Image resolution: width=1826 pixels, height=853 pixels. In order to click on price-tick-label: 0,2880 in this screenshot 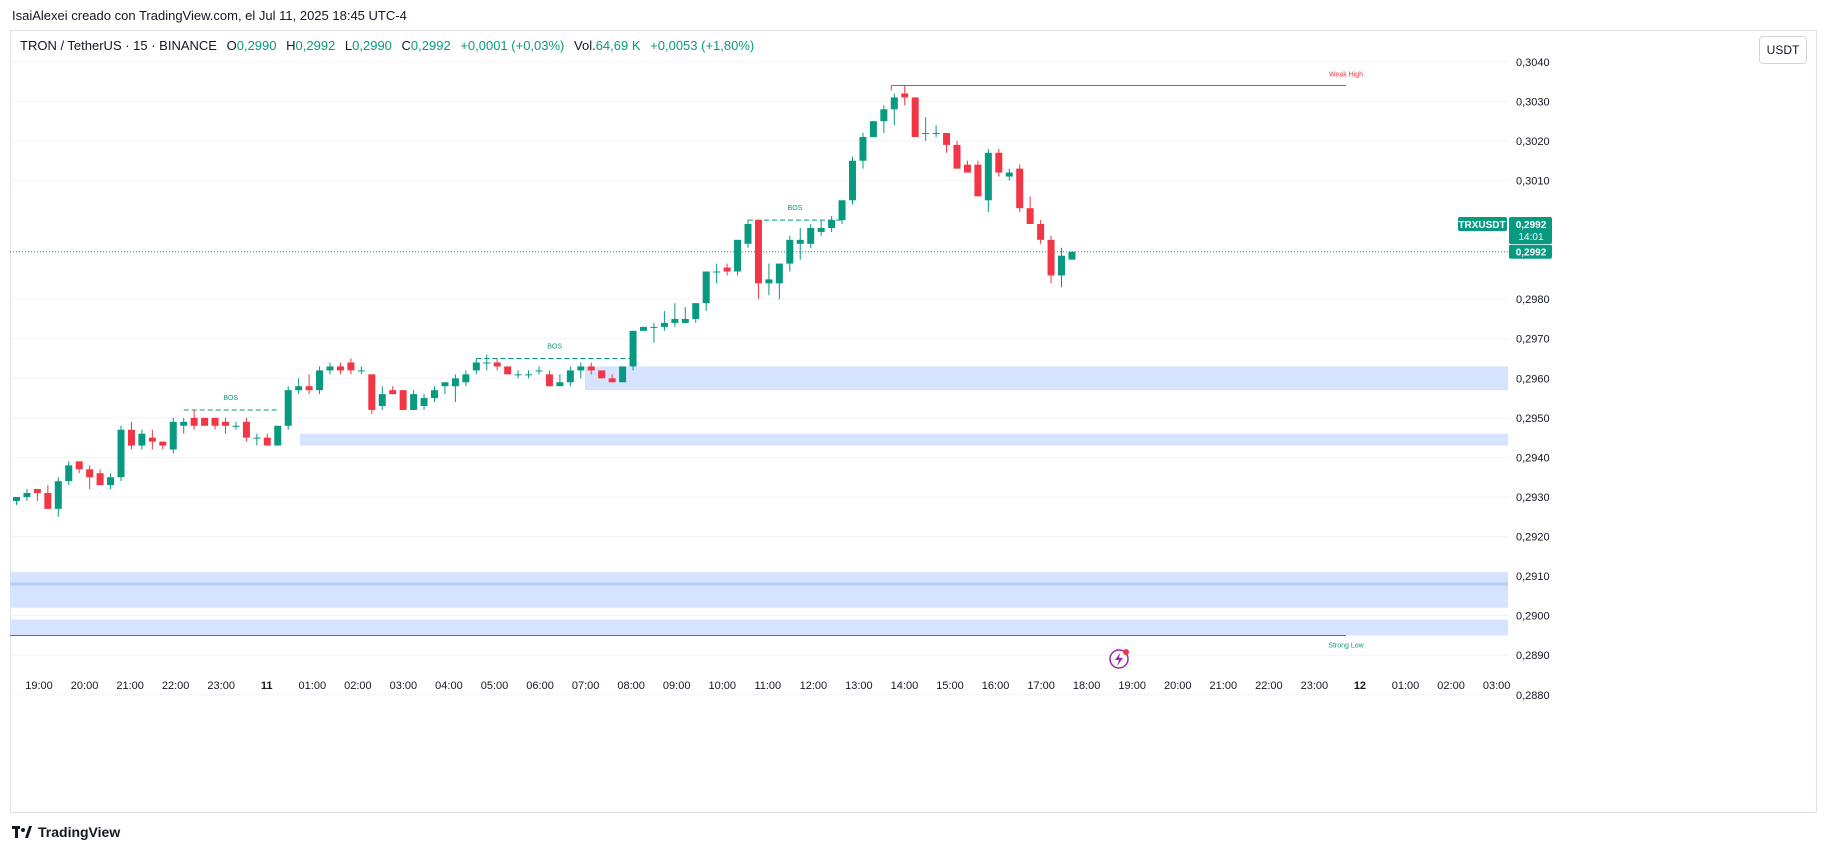, I will do `click(1533, 696)`.